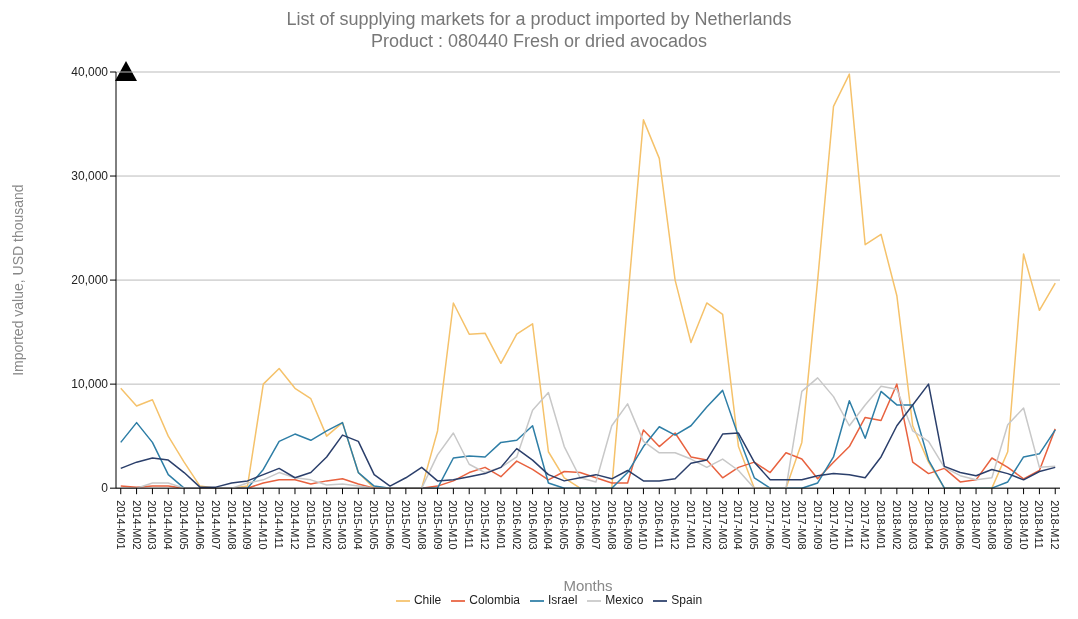  Describe the element at coordinates (485, 525) in the screenshot. I see `x-tick-label: 2015-M12` at that location.